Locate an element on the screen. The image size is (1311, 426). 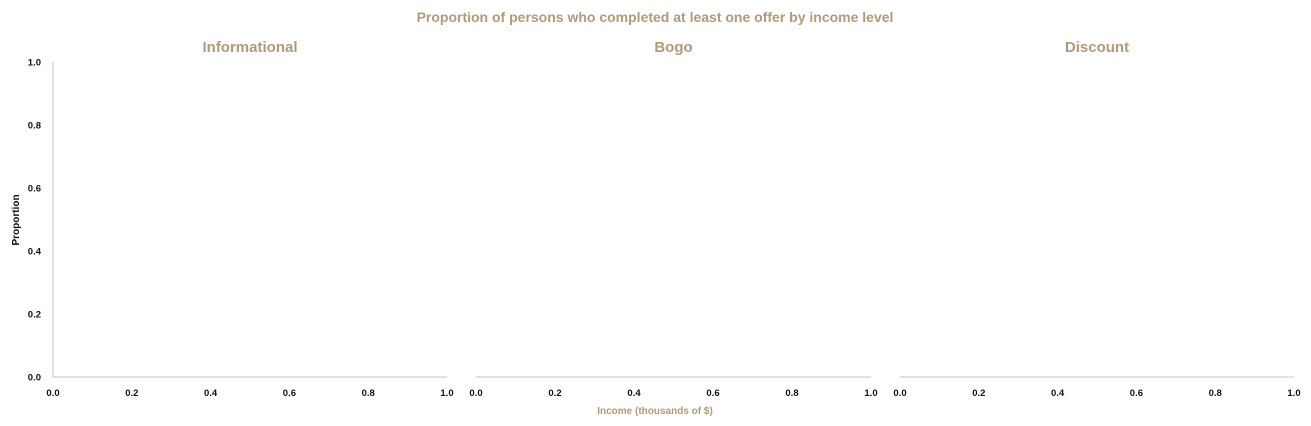
y-tick-label: 0.6 is located at coordinates (34, 189).